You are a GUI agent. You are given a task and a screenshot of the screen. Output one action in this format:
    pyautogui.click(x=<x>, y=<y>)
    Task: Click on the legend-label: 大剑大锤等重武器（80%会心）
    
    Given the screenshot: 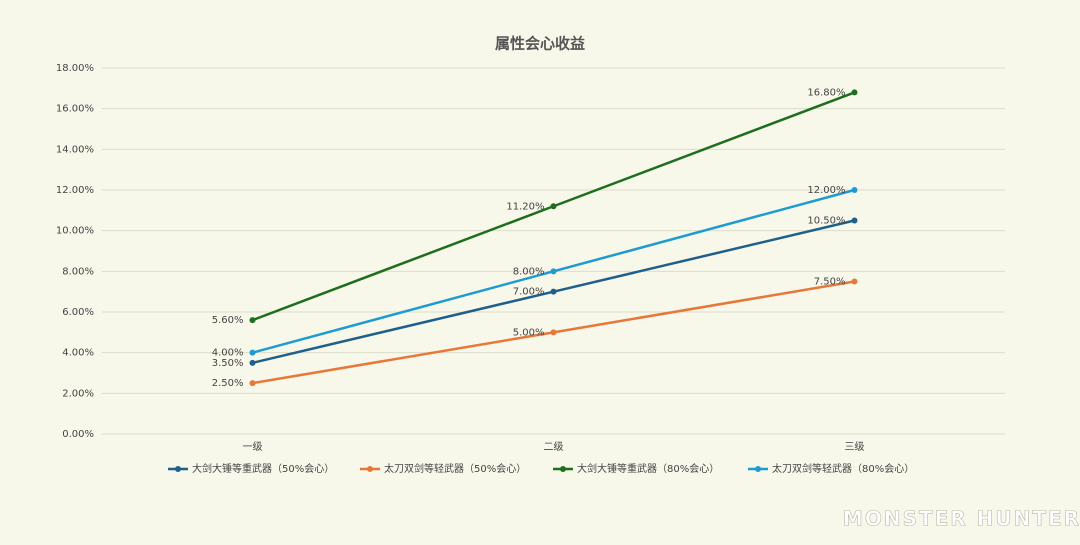 What is the action you would take?
    pyautogui.click(x=648, y=468)
    